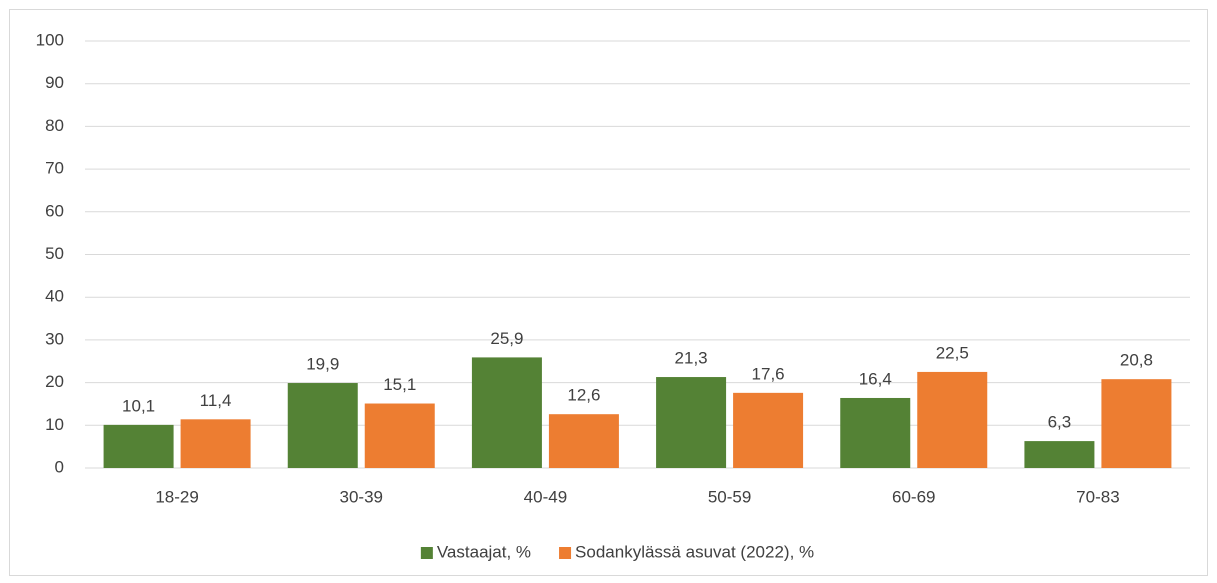 The width and height of the screenshot is (1217, 583). Describe the element at coordinates (138, 405) in the screenshot. I see `data-label: 10,1` at that location.